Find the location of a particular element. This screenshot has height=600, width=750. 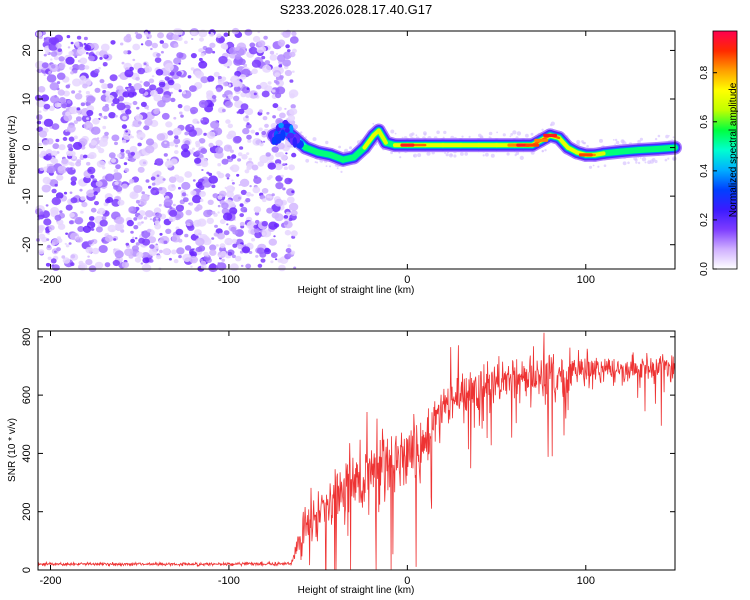

ridge-segment is located at coordinates (599, 154).